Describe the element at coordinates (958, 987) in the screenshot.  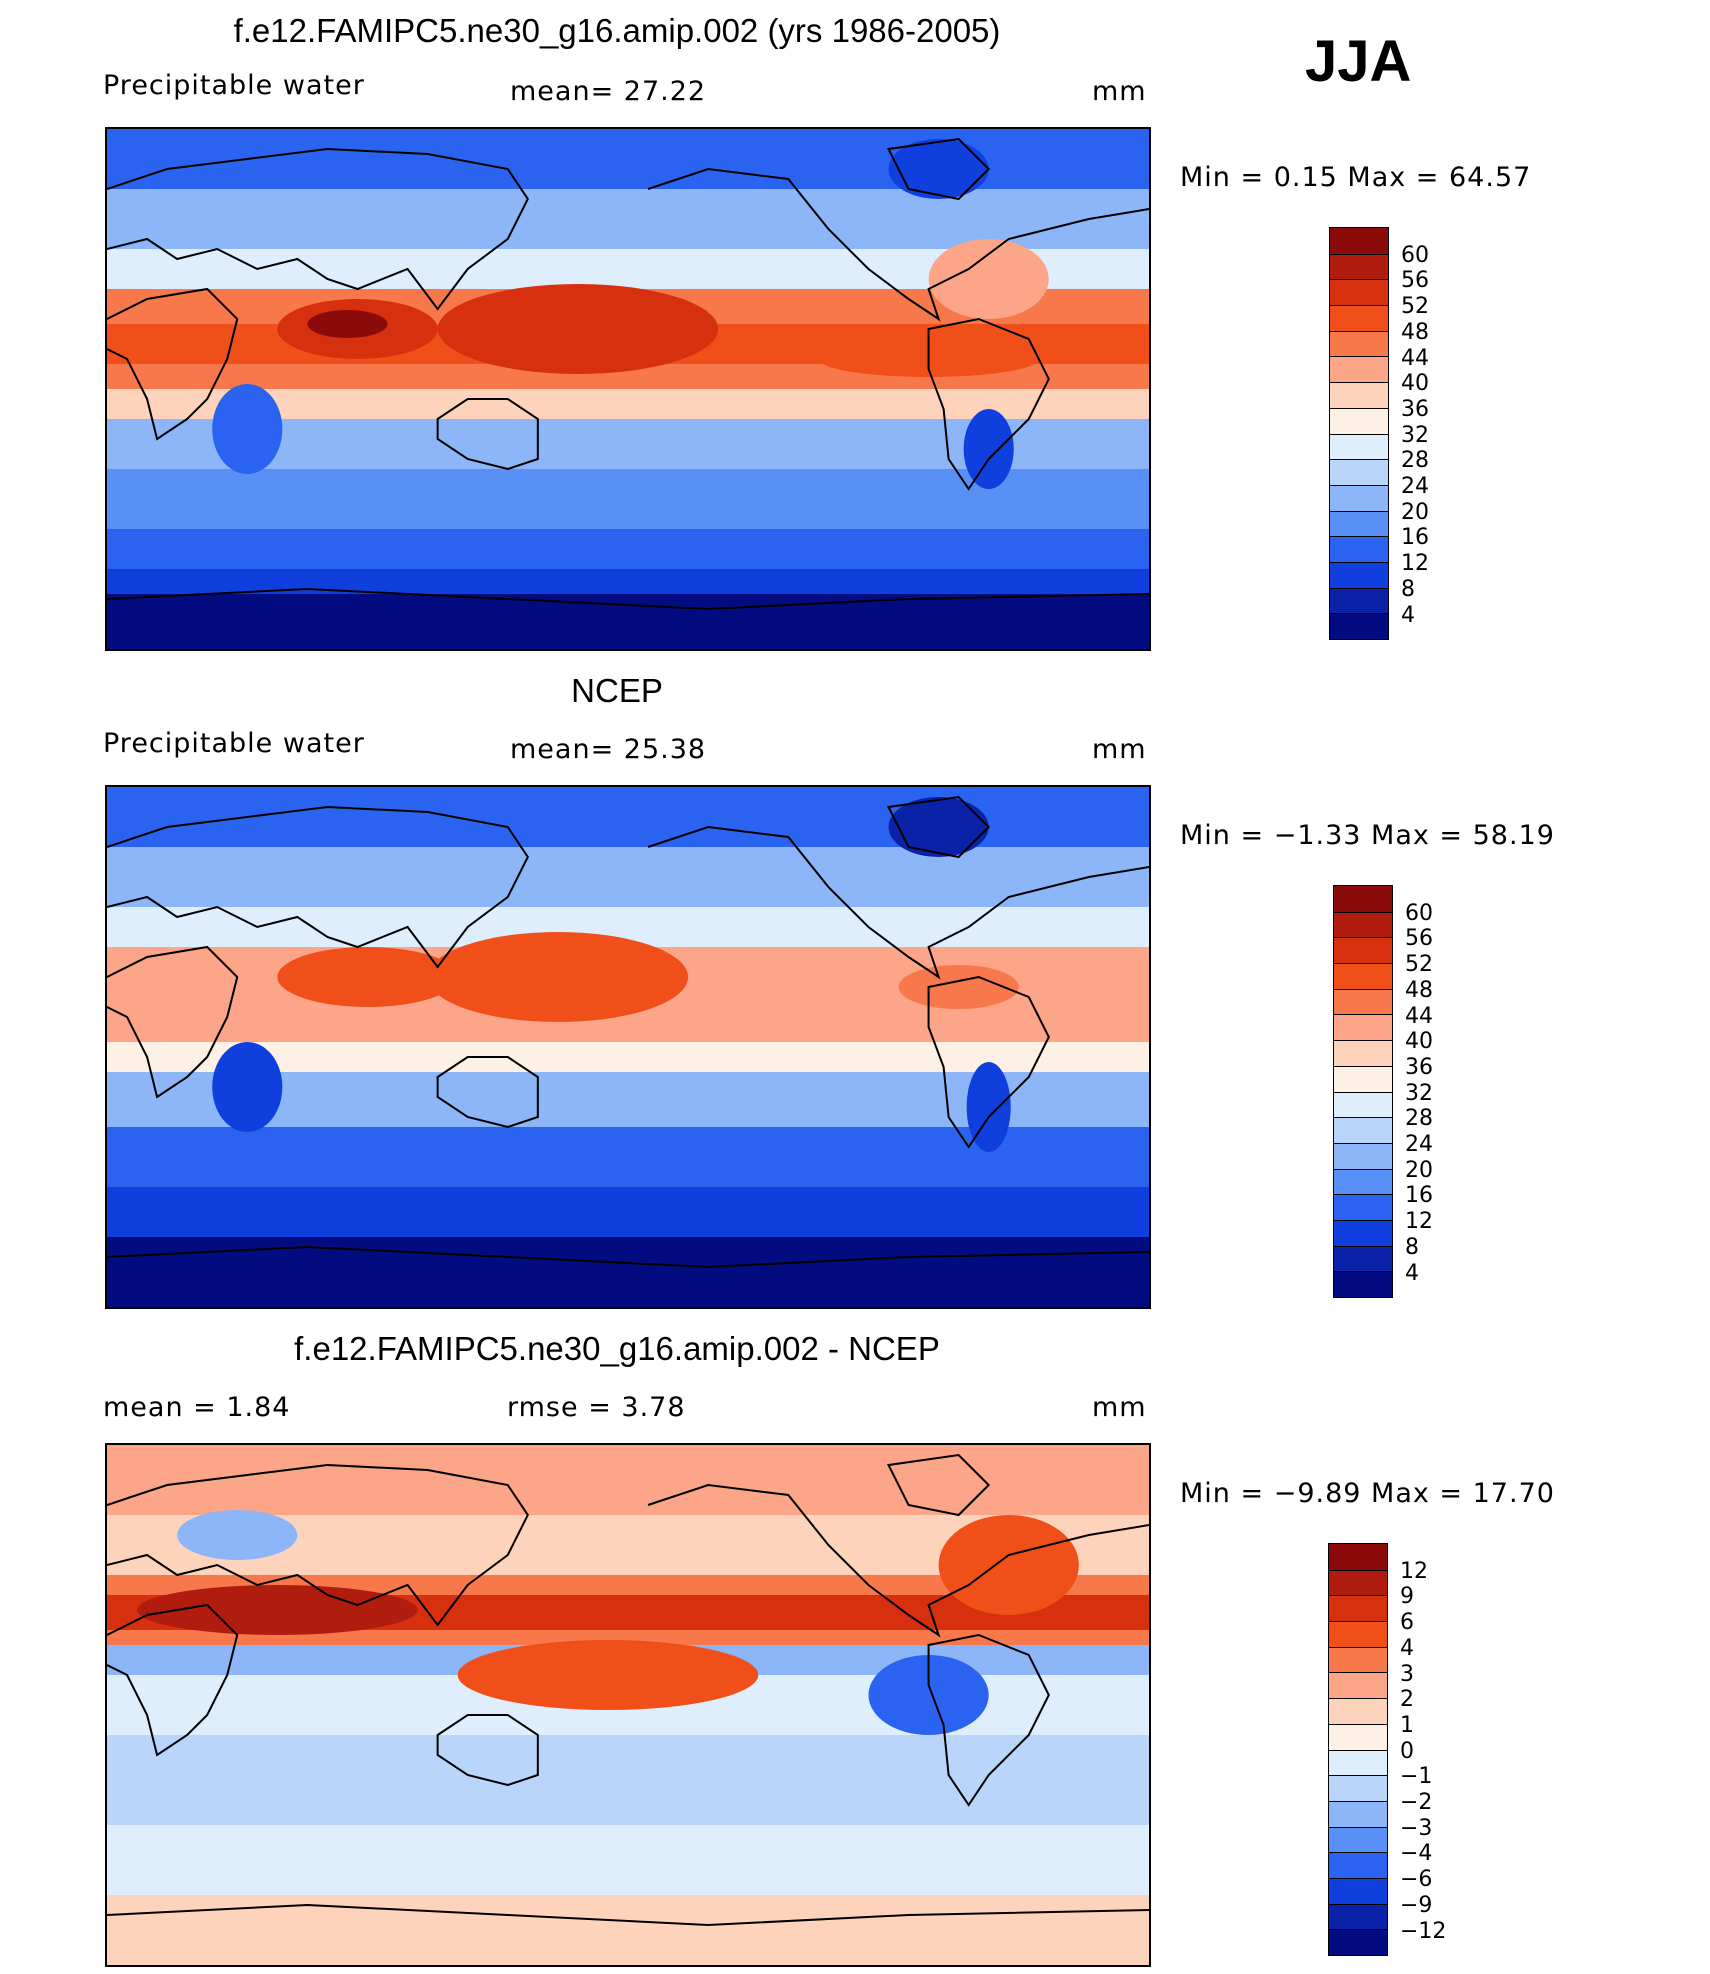
I see `field-central-america` at that location.